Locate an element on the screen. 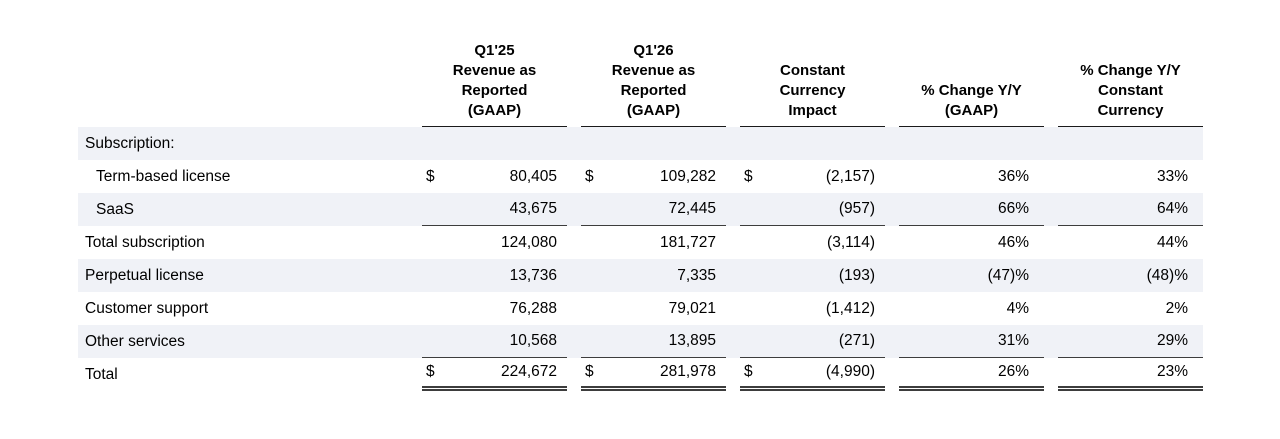 The height and width of the screenshot is (439, 1280). cell-value: (3,114) is located at coordinates (851, 242).